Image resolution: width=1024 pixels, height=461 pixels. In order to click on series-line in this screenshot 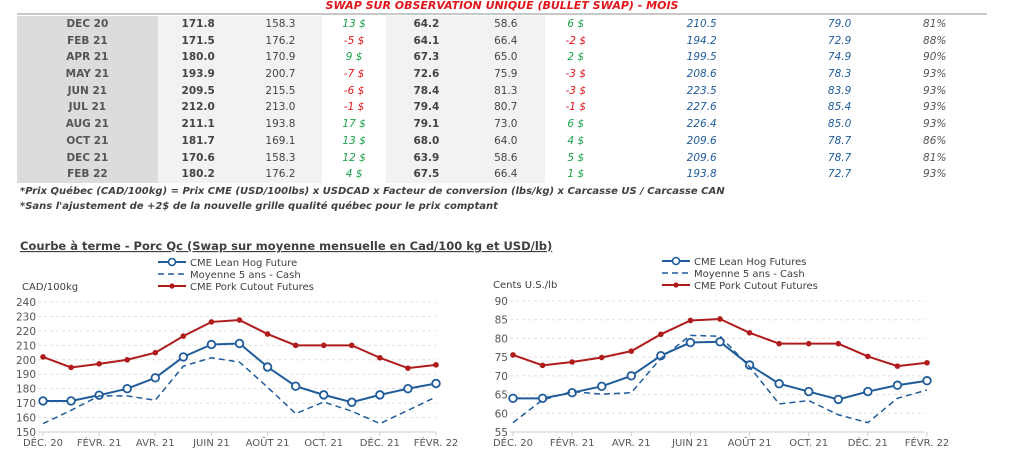, I will do `click(720, 379)`.